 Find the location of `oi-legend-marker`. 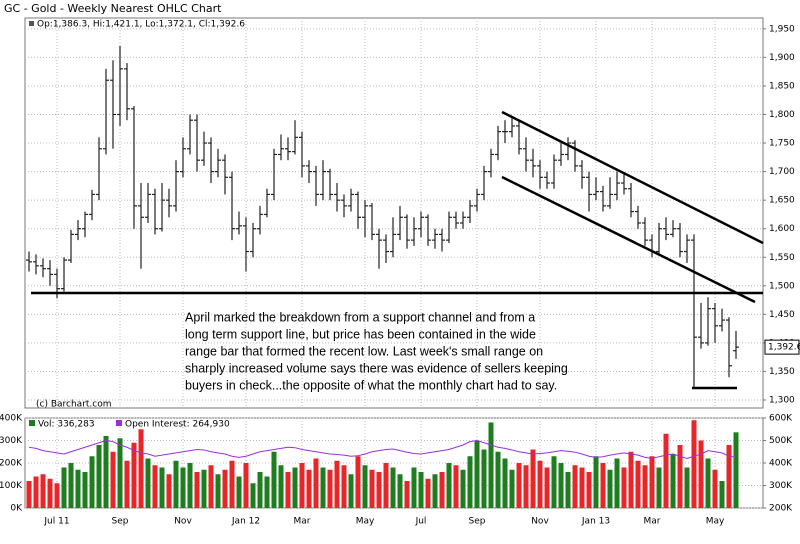

oi-legend-marker is located at coordinates (119, 423).